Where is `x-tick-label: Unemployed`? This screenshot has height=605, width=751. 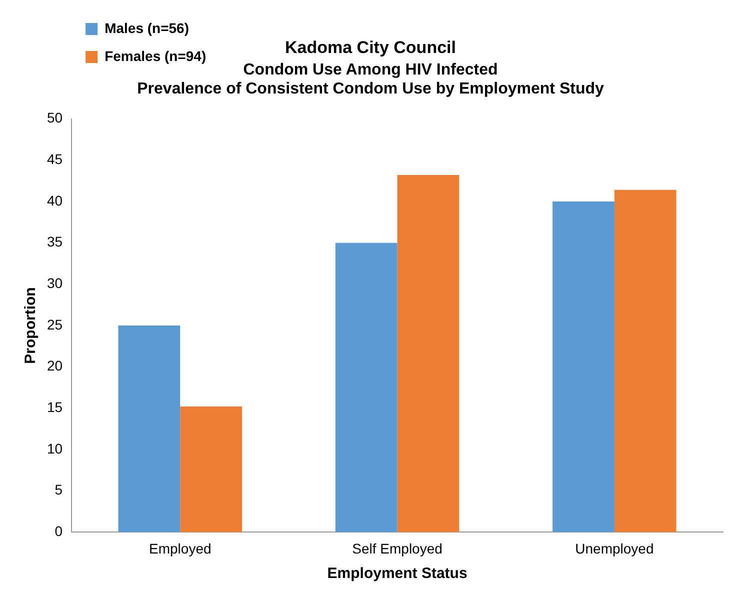
x-tick-label: Unemployed is located at coordinates (614, 548).